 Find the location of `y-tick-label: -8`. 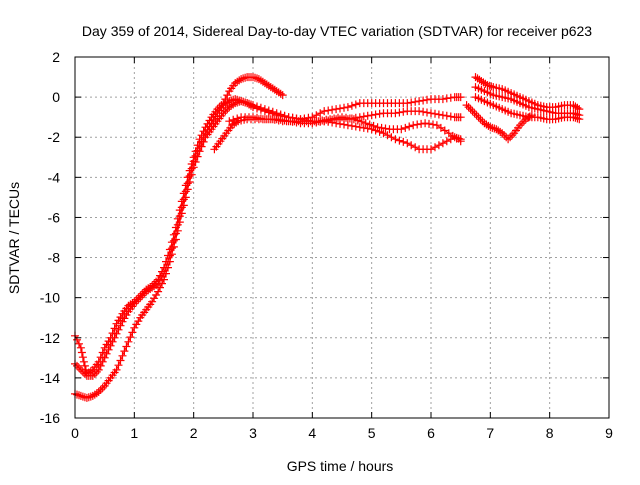

y-tick-label: -8 is located at coordinates (54, 258).